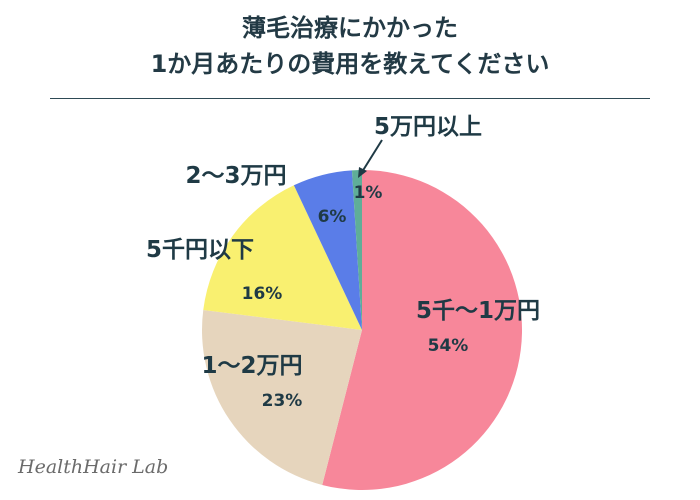 The image size is (700, 500). I want to click on slice-label-5: 5万円以上, so click(428, 127).